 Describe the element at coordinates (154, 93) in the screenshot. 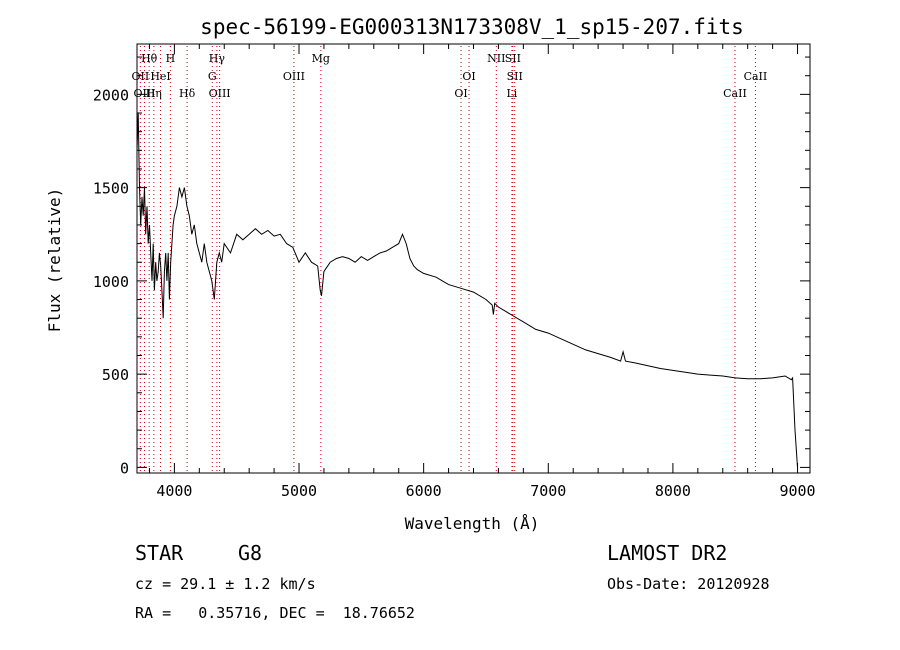

I see `line-marker-label: Hη` at that location.